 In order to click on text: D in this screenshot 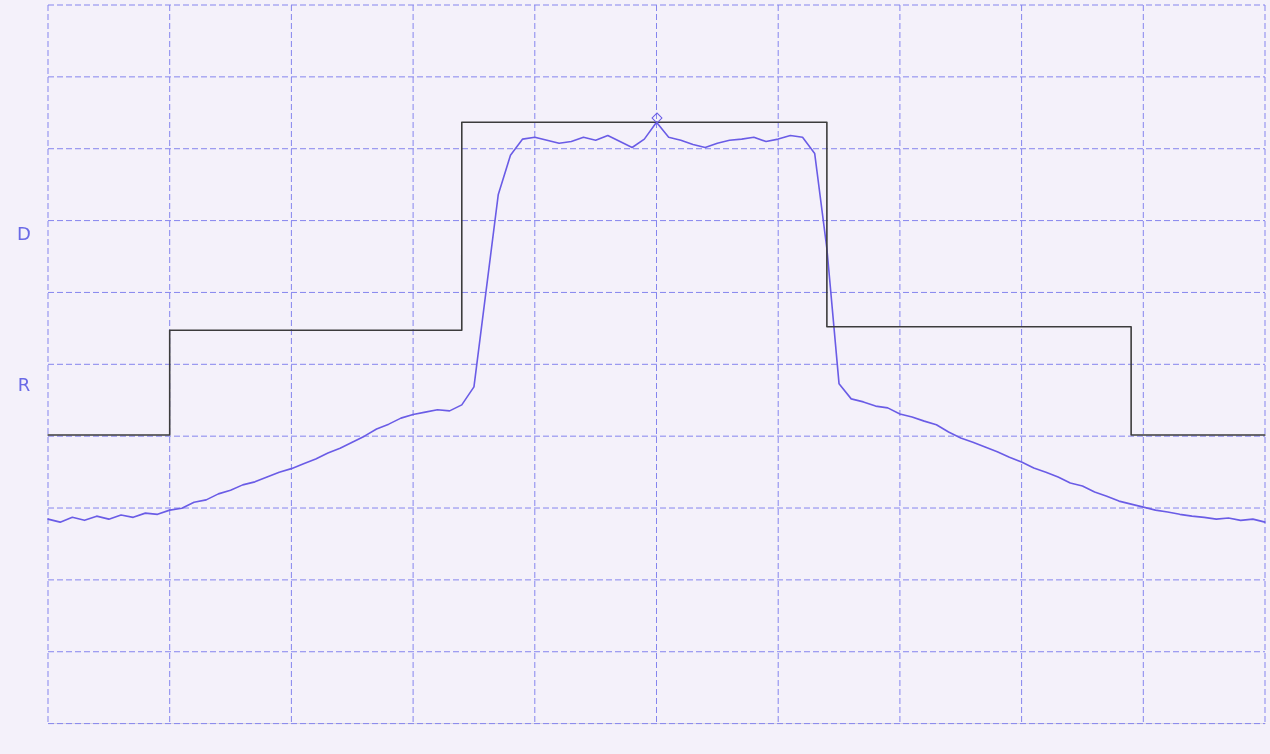, I will do `click(24, 233)`.